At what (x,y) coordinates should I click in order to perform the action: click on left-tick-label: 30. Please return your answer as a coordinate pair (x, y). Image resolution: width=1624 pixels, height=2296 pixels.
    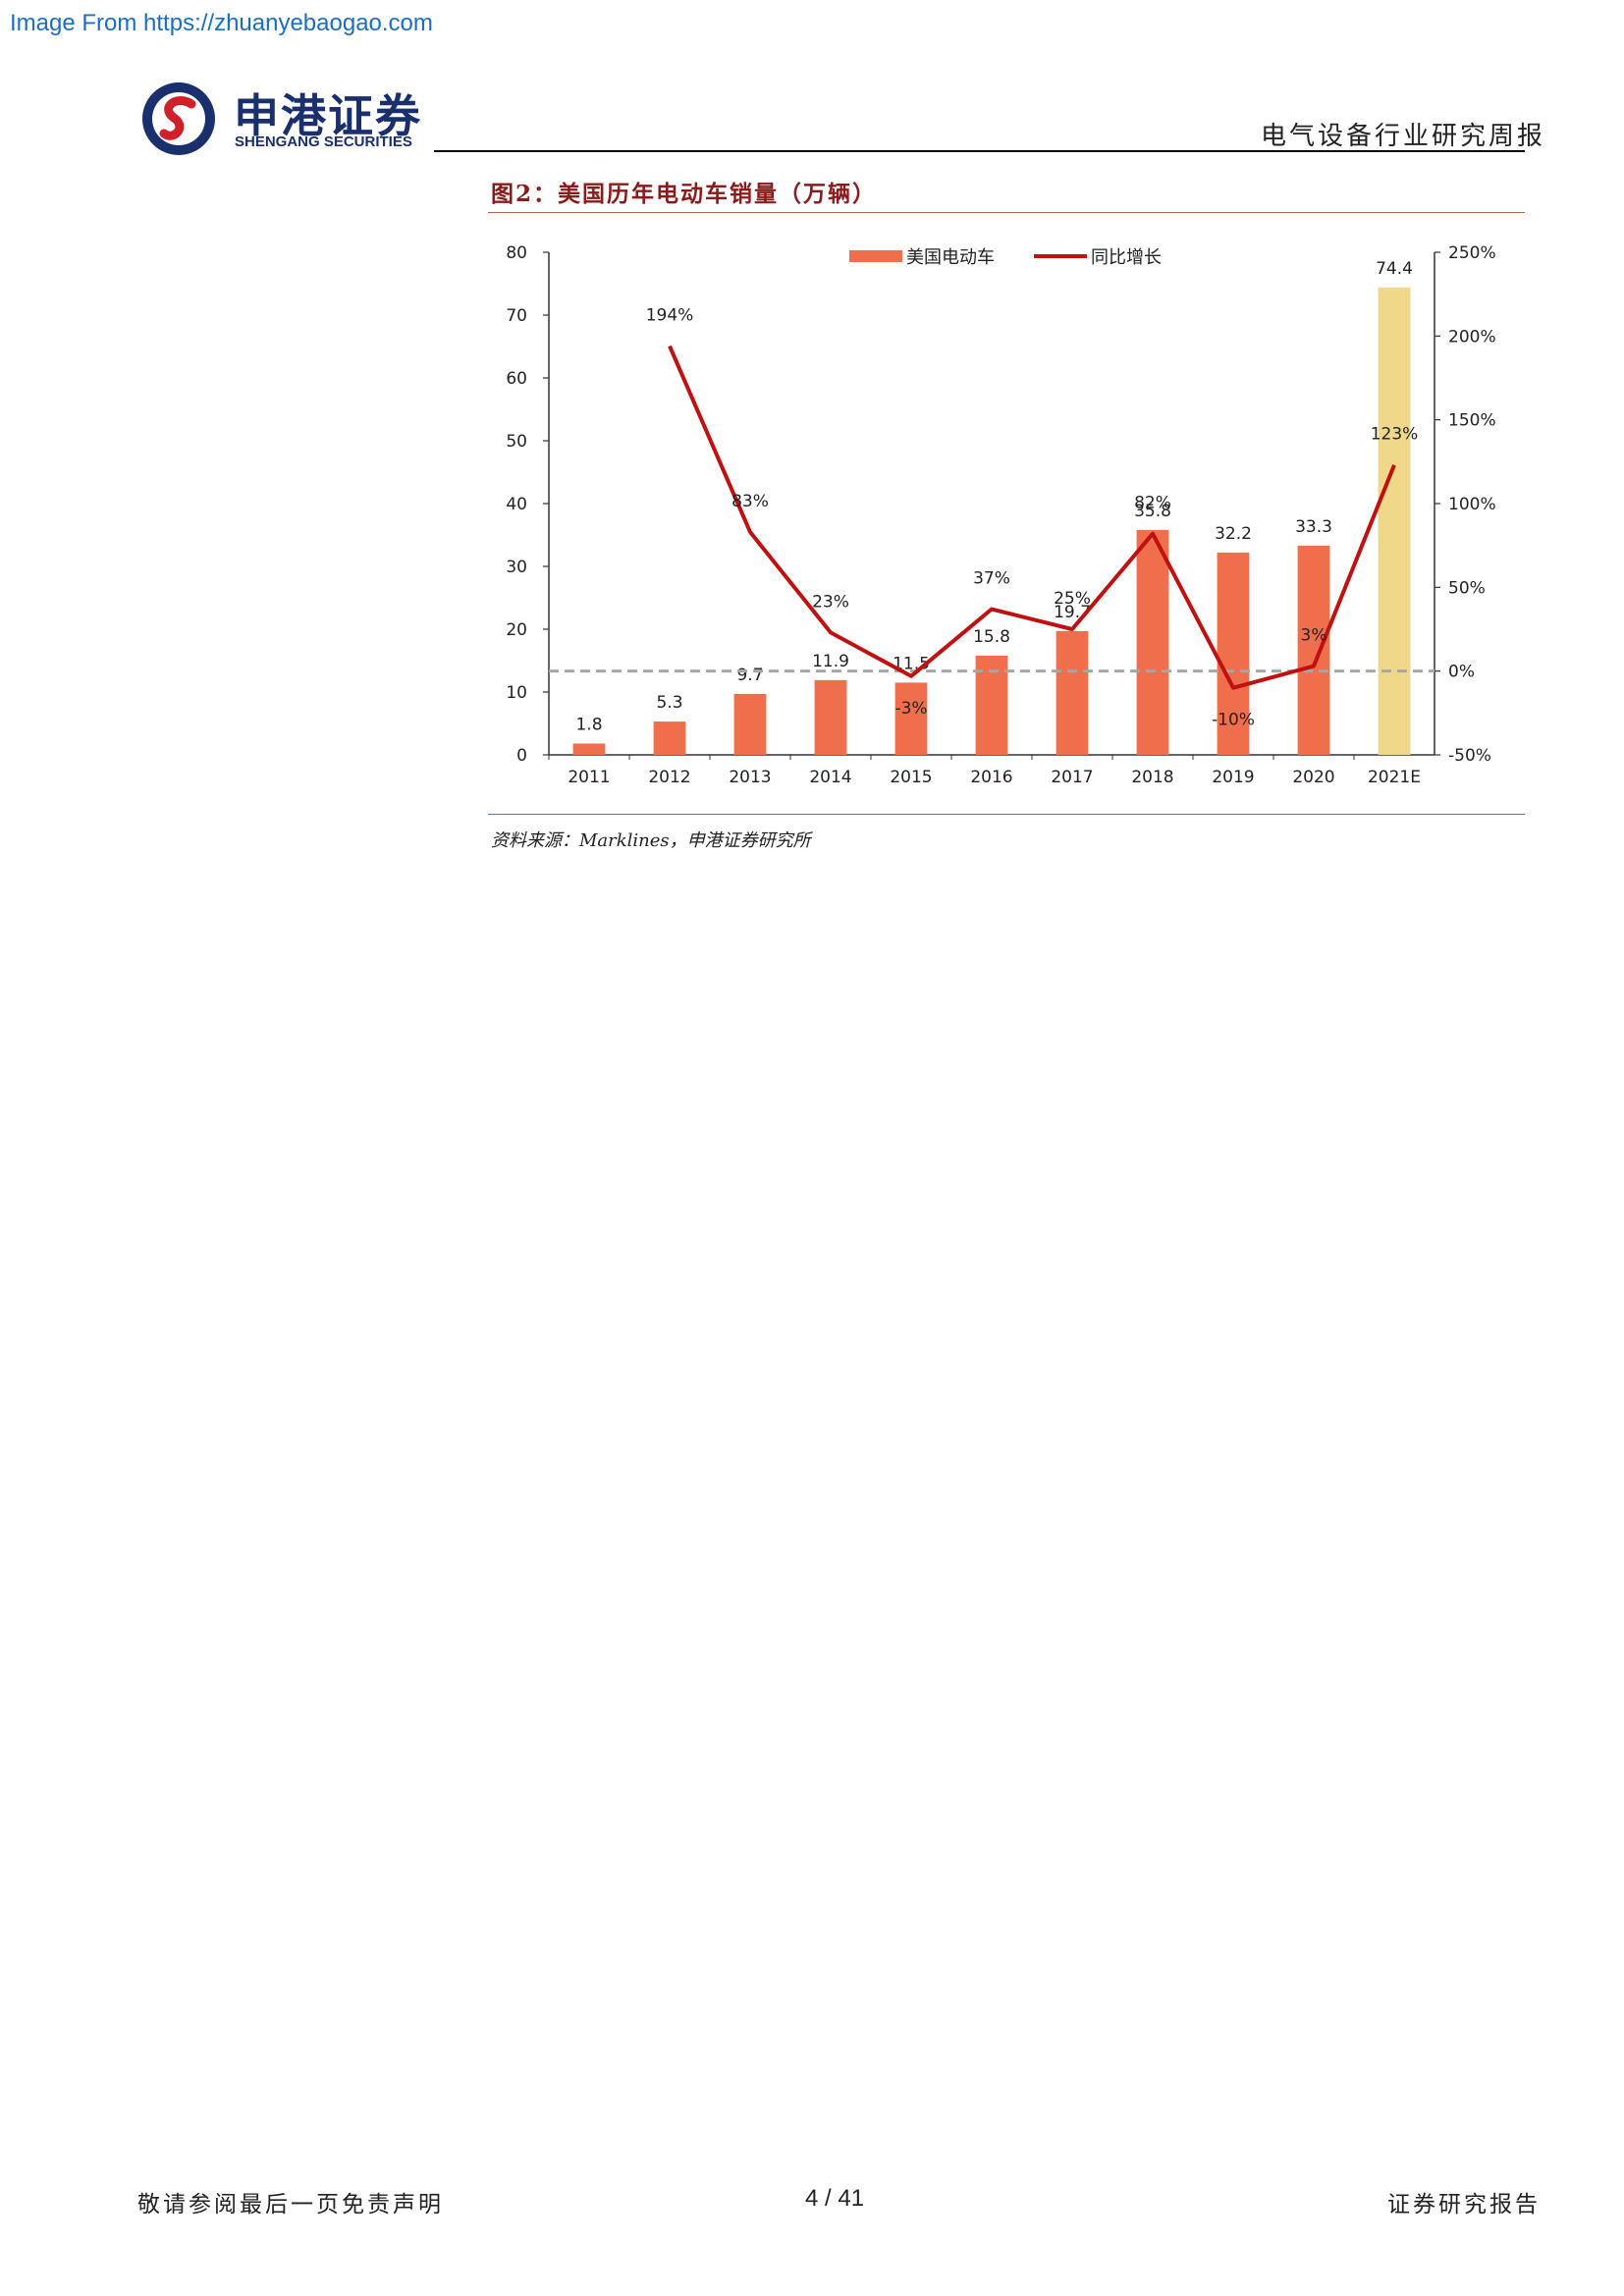
    Looking at the image, I should click on (516, 567).